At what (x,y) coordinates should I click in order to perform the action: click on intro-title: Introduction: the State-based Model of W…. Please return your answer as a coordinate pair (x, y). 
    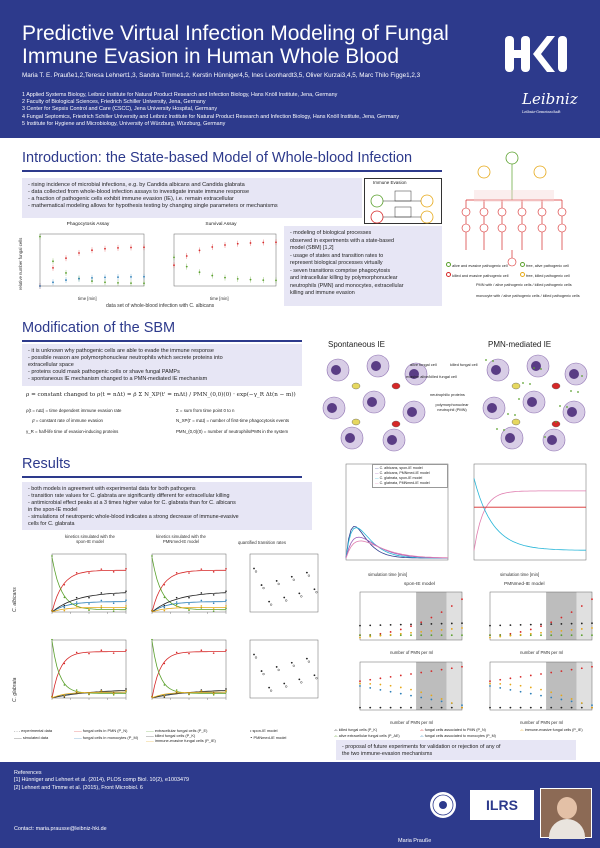
    Looking at the image, I should click on (217, 158).